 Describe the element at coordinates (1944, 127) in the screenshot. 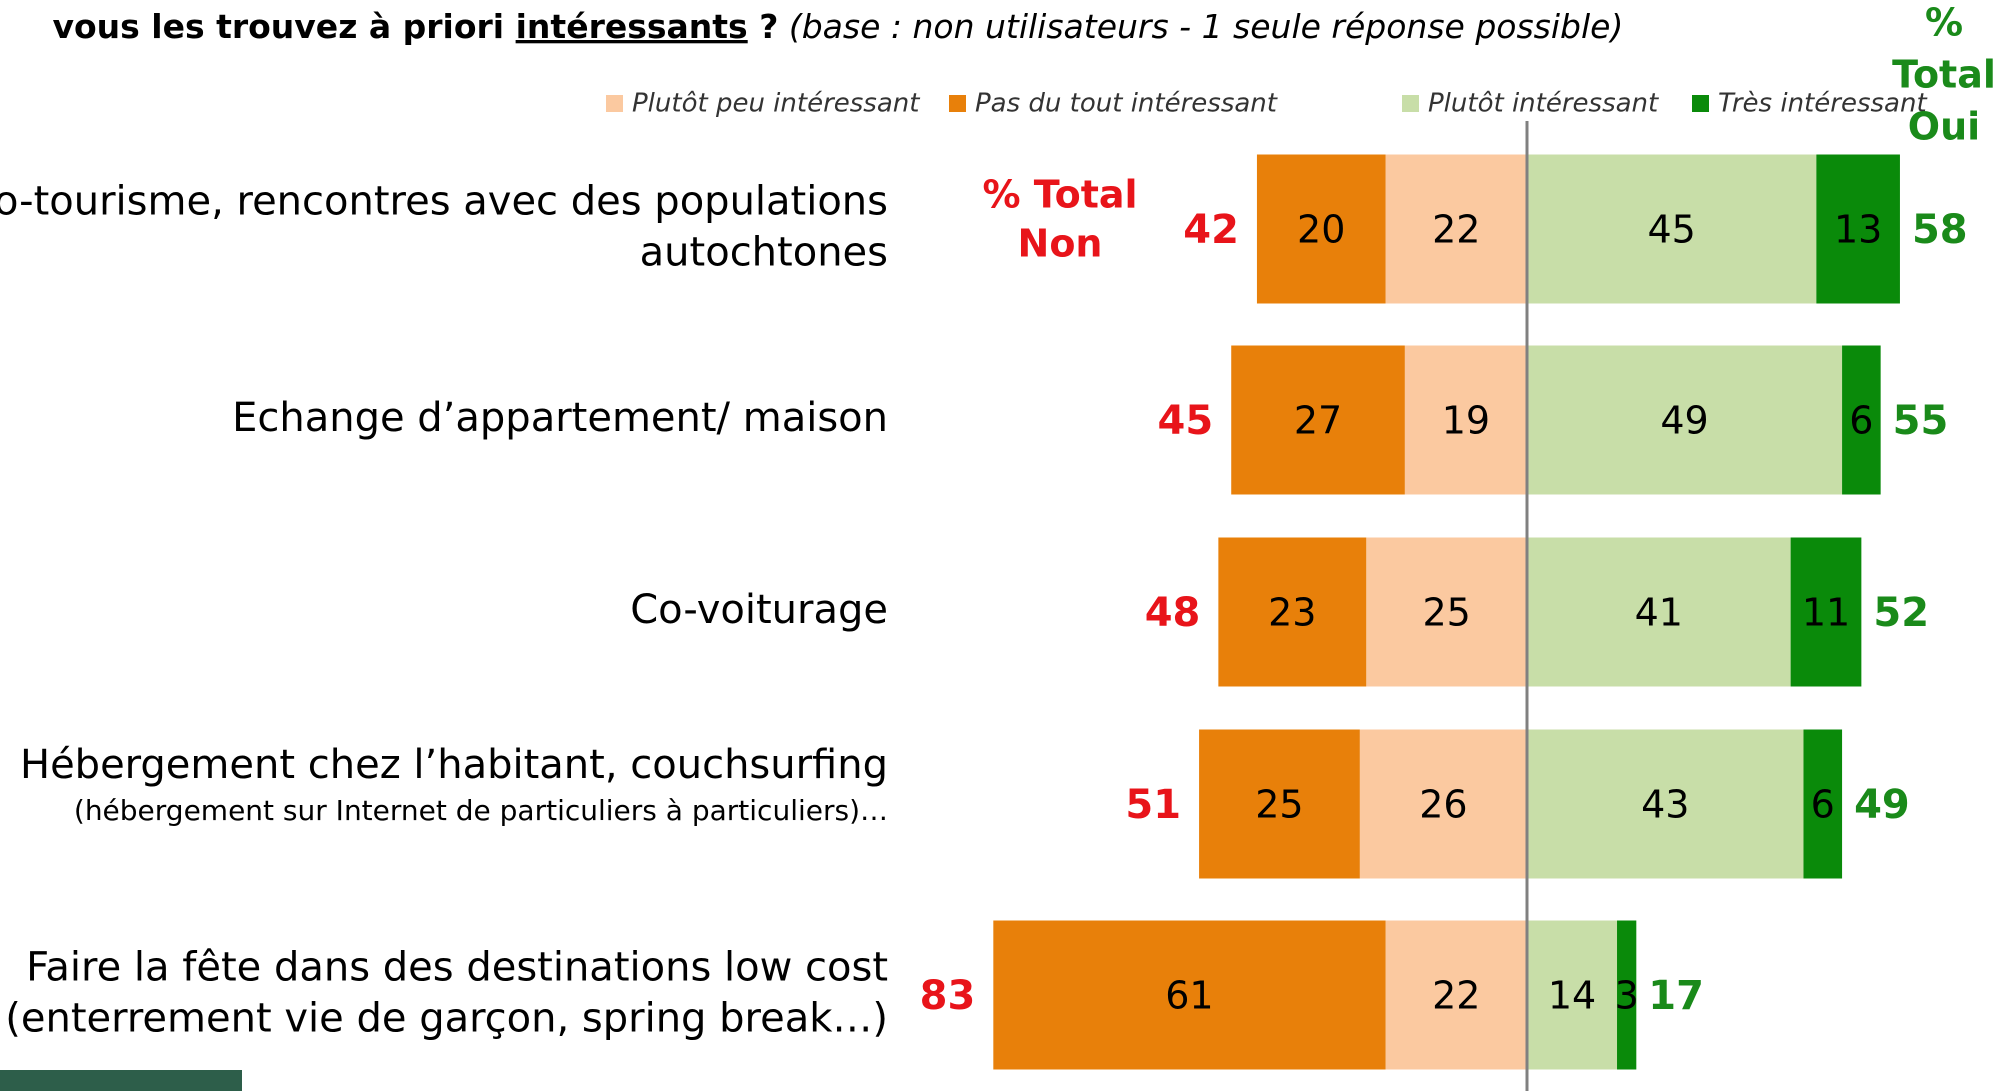

I see `total-oui-header: Oui` at that location.